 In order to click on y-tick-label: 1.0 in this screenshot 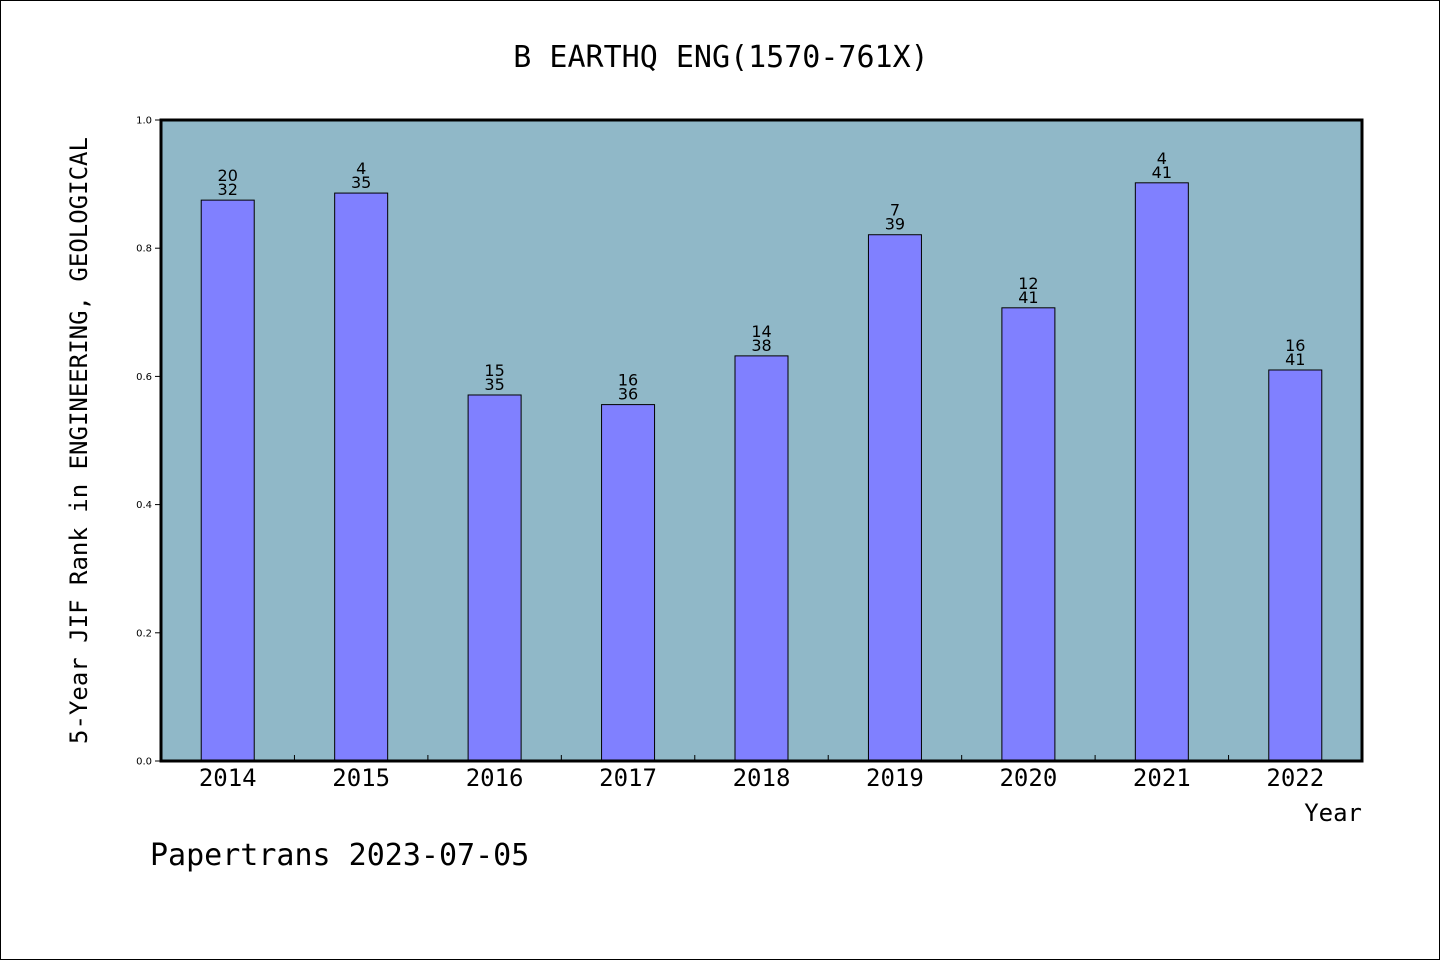, I will do `click(144, 121)`.